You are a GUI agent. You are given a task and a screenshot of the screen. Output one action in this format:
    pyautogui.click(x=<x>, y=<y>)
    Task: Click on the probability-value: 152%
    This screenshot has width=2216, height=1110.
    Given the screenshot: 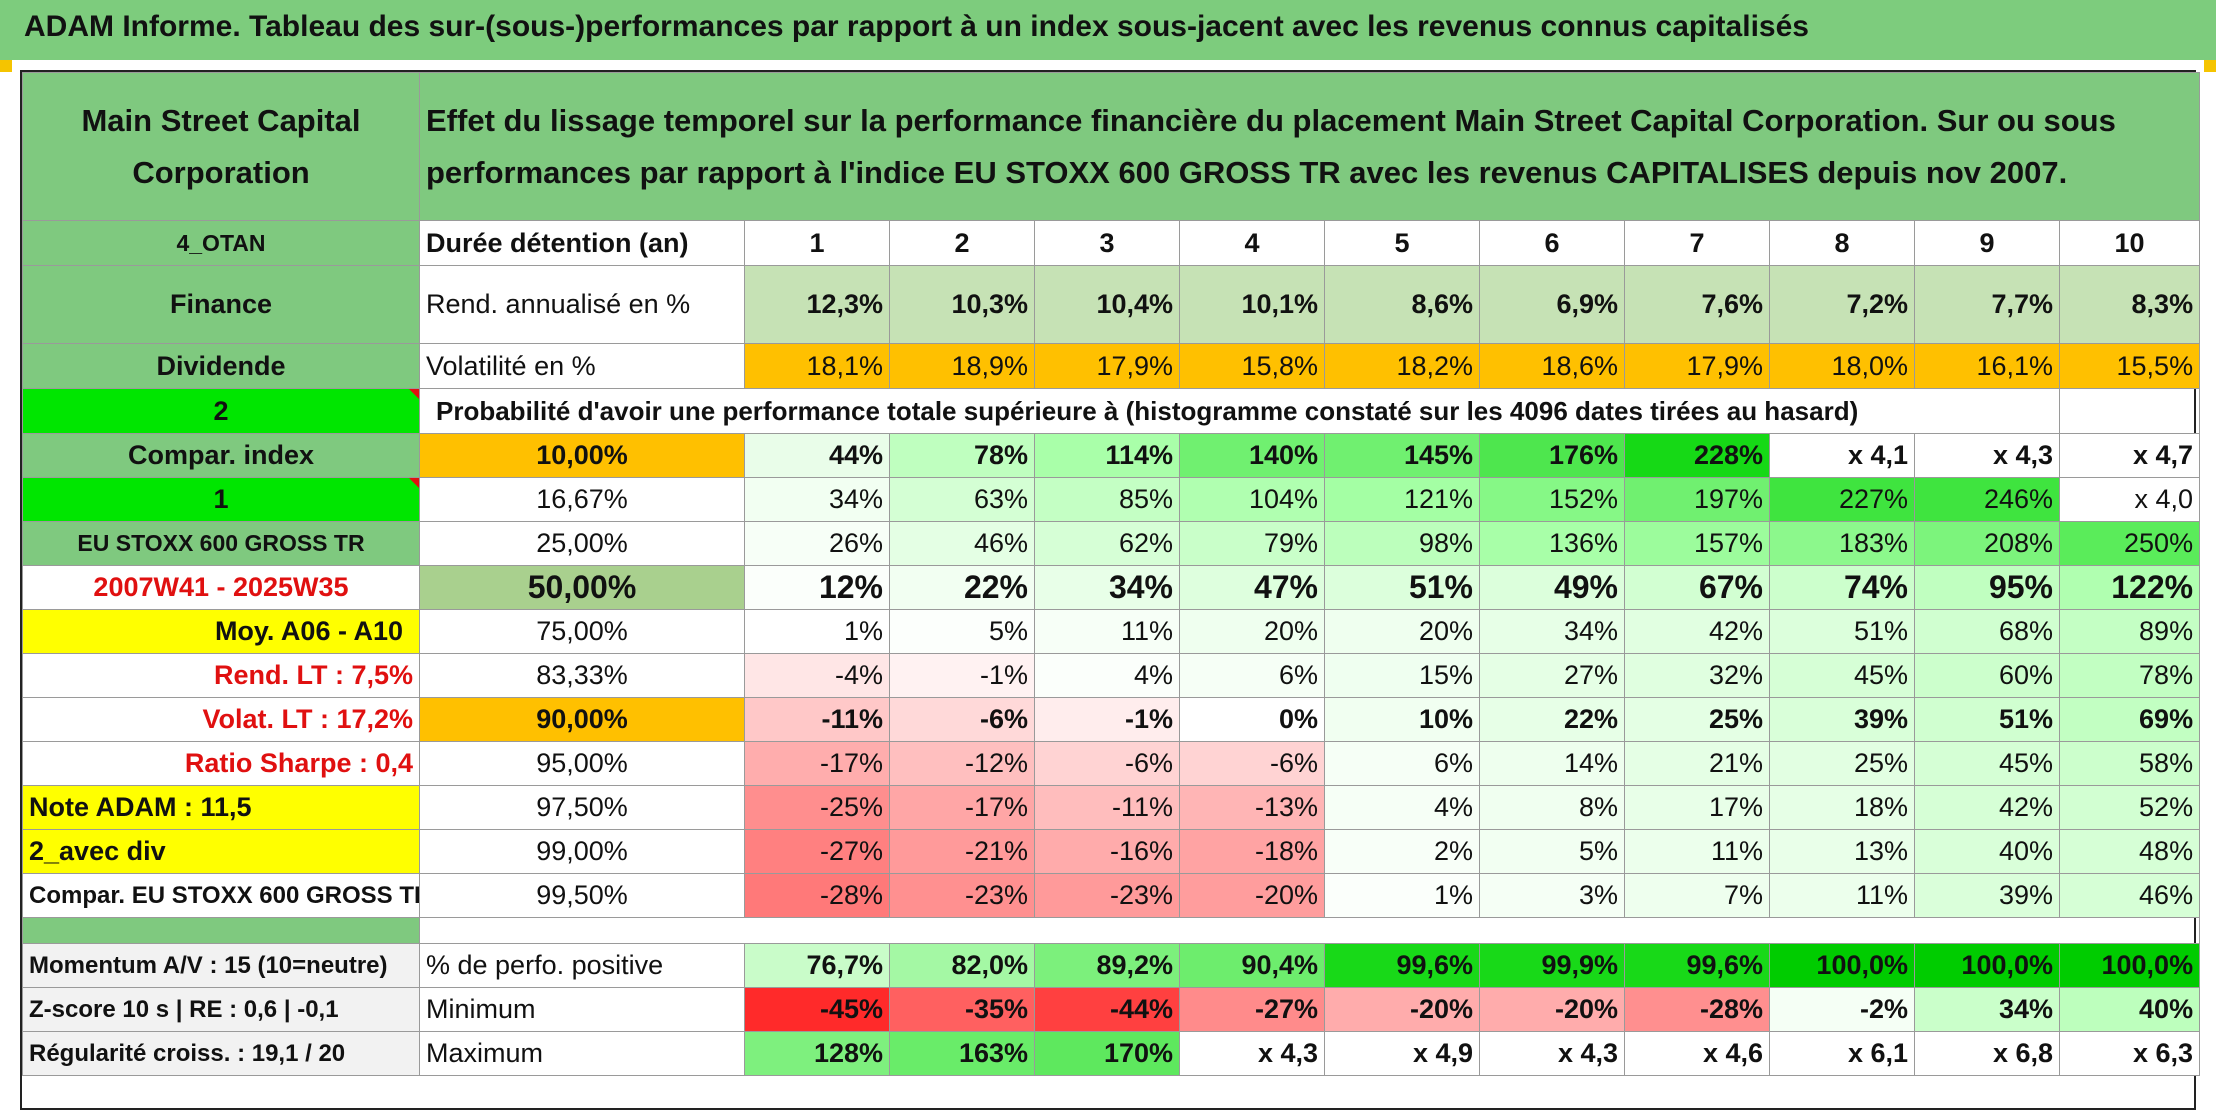 What is the action you would take?
    pyautogui.click(x=1552, y=499)
    